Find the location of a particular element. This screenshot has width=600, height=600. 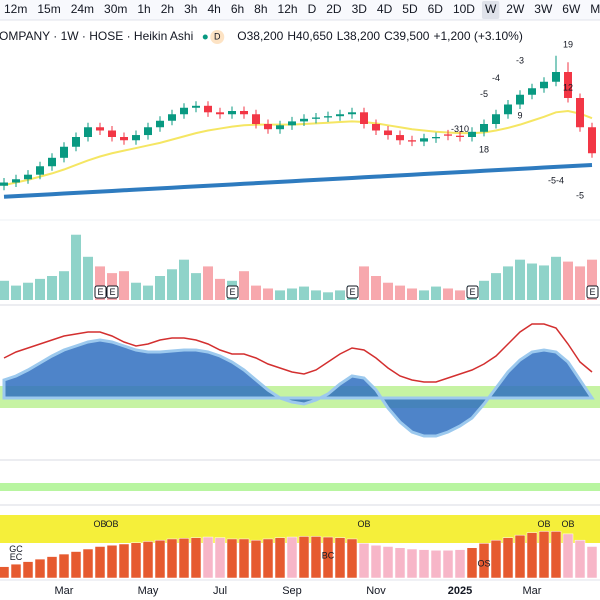

interval-button: D is located at coordinates (312, 9).